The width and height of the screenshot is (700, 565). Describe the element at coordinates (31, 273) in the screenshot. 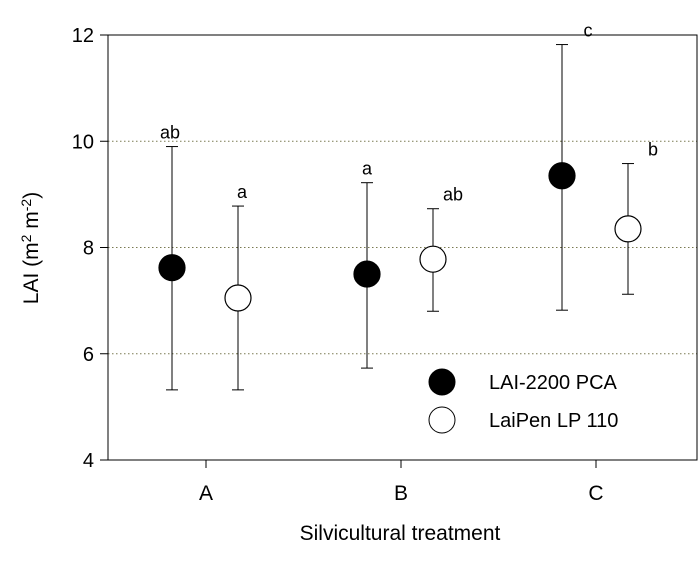

I see `y-axis-label-base: LAI (m` at that location.